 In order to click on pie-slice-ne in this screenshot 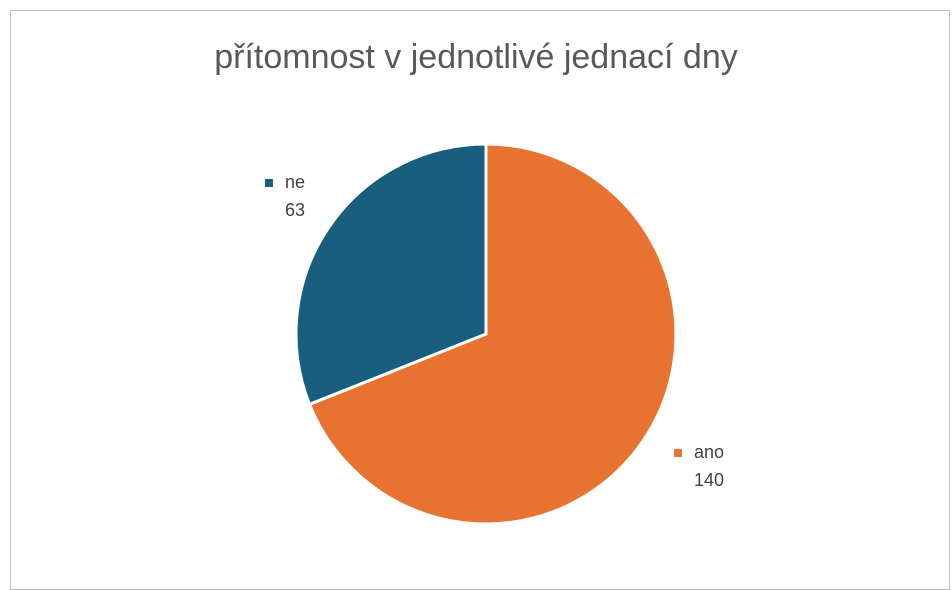, I will do `click(391, 274)`.